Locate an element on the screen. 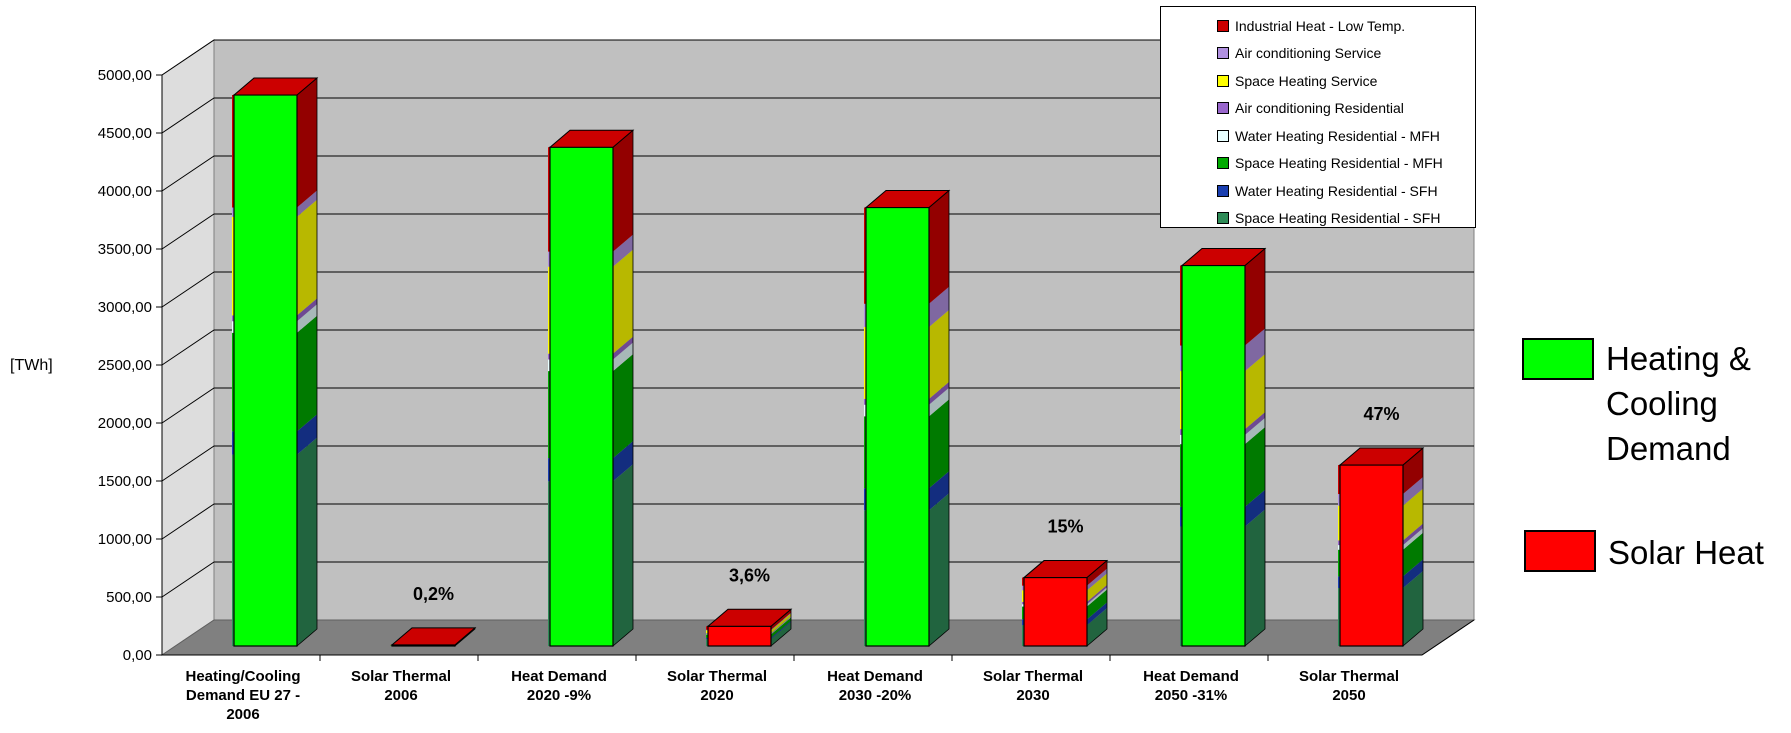  x-tick-label: Solar Thermal 2020 is located at coordinates (717, 686).